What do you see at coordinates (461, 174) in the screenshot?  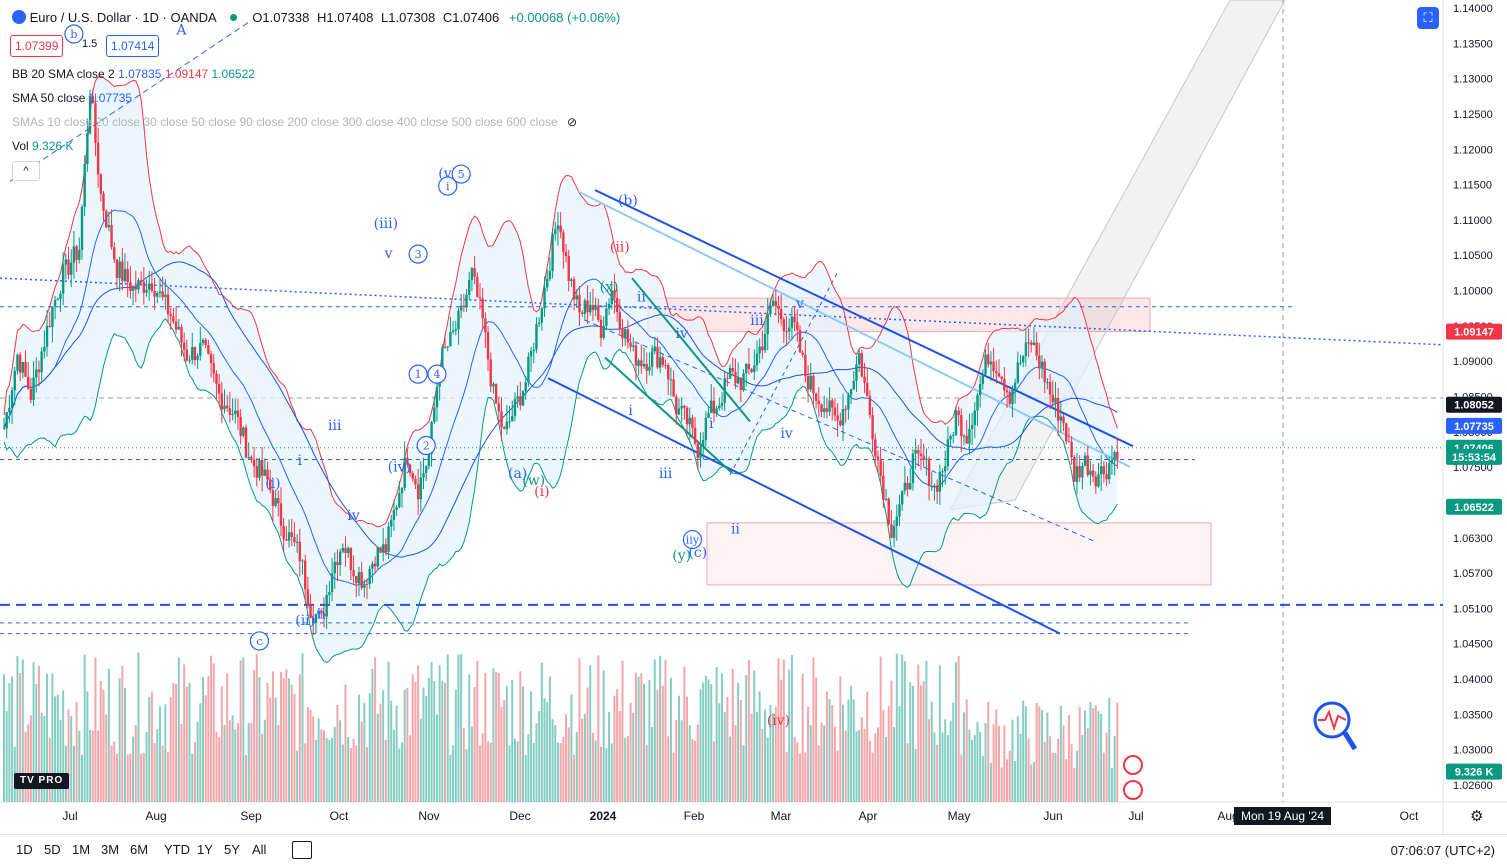 I see `wave-label-circle` at bounding box center [461, 174].